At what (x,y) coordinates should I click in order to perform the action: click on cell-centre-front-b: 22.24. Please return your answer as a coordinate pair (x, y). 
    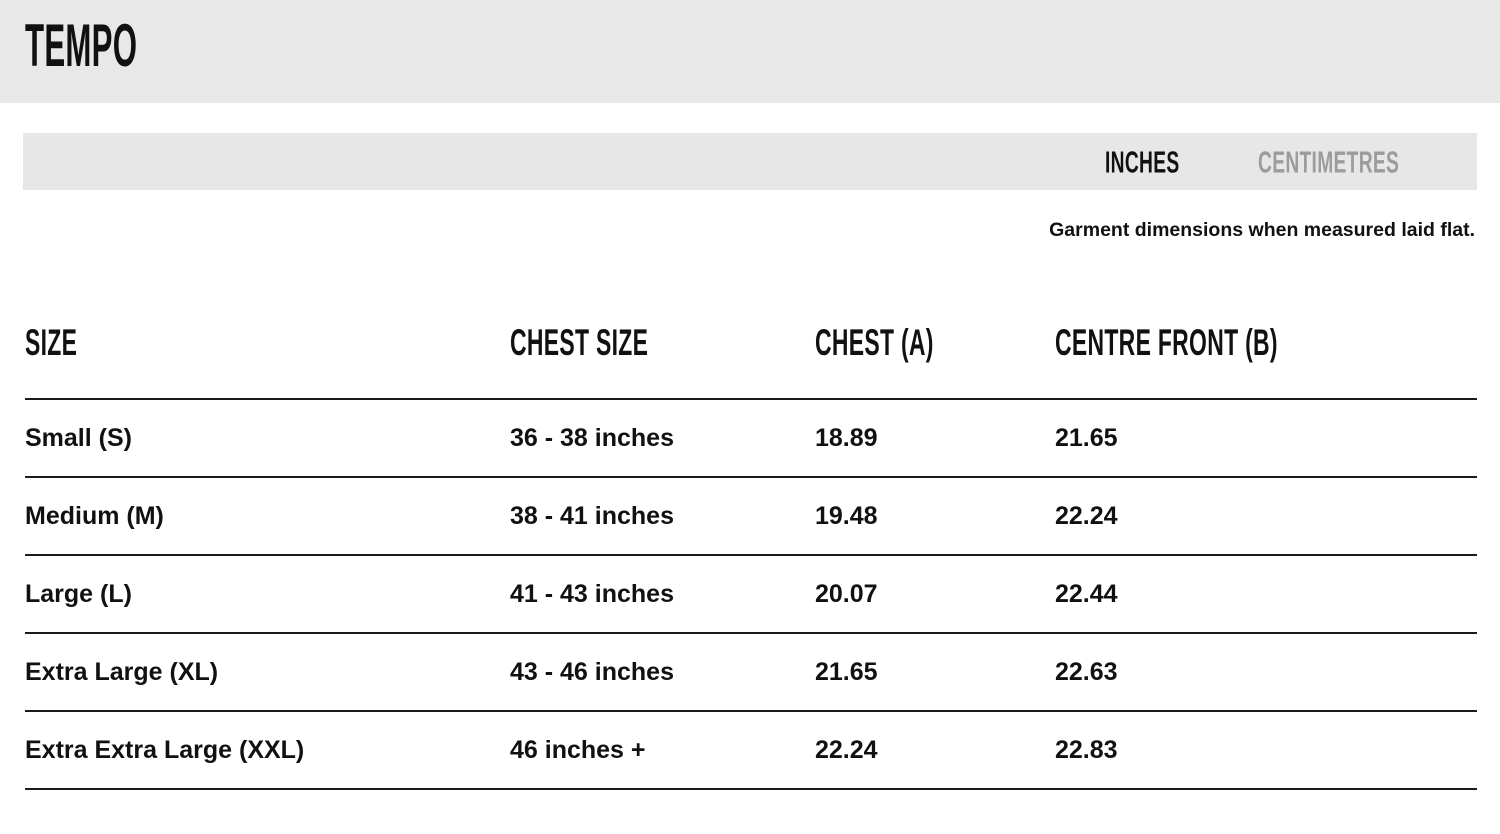
    Looking at the image, I should click on (1086, 515).